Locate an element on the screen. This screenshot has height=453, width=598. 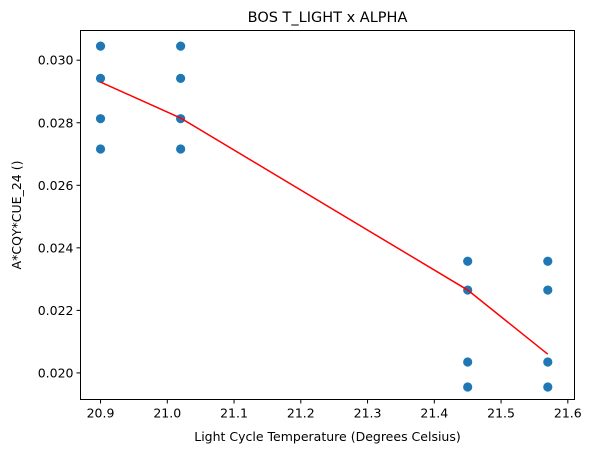
y-axis-label: A*CQY*CUE_24 () is located at coordinates (16, 215).